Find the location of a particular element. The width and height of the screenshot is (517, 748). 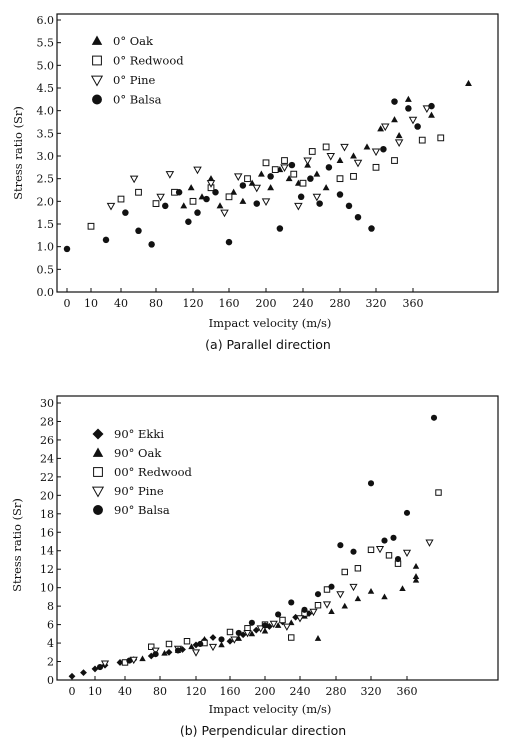

panel-a-x-axis: 0 10 40 80 120 160 200 240 280 320 360 is located at coordinates (244, 299).